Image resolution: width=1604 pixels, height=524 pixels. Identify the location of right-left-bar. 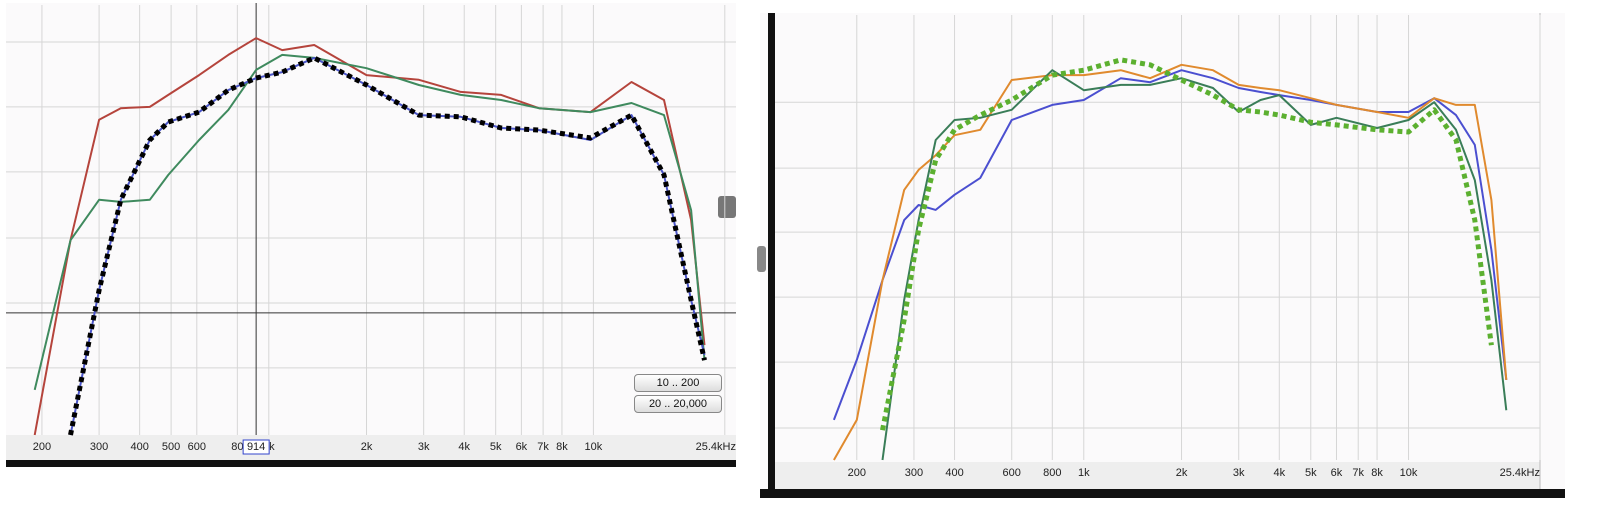
(771, 255).